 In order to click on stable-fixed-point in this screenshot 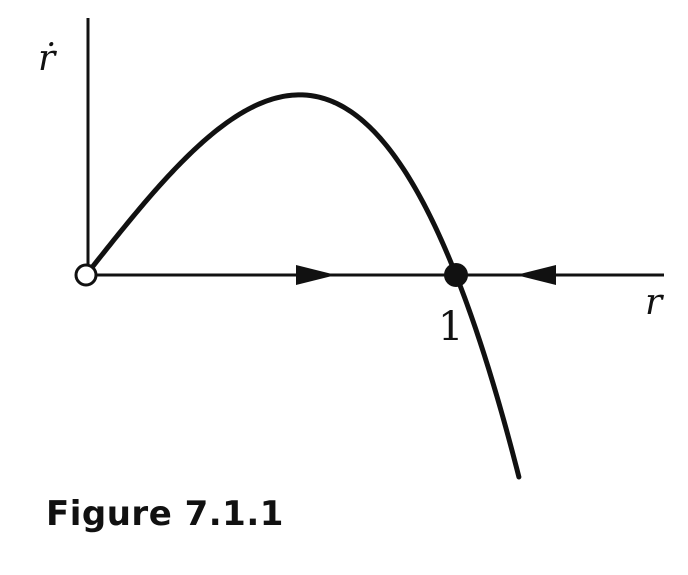, I will do `click(456, 275)`.